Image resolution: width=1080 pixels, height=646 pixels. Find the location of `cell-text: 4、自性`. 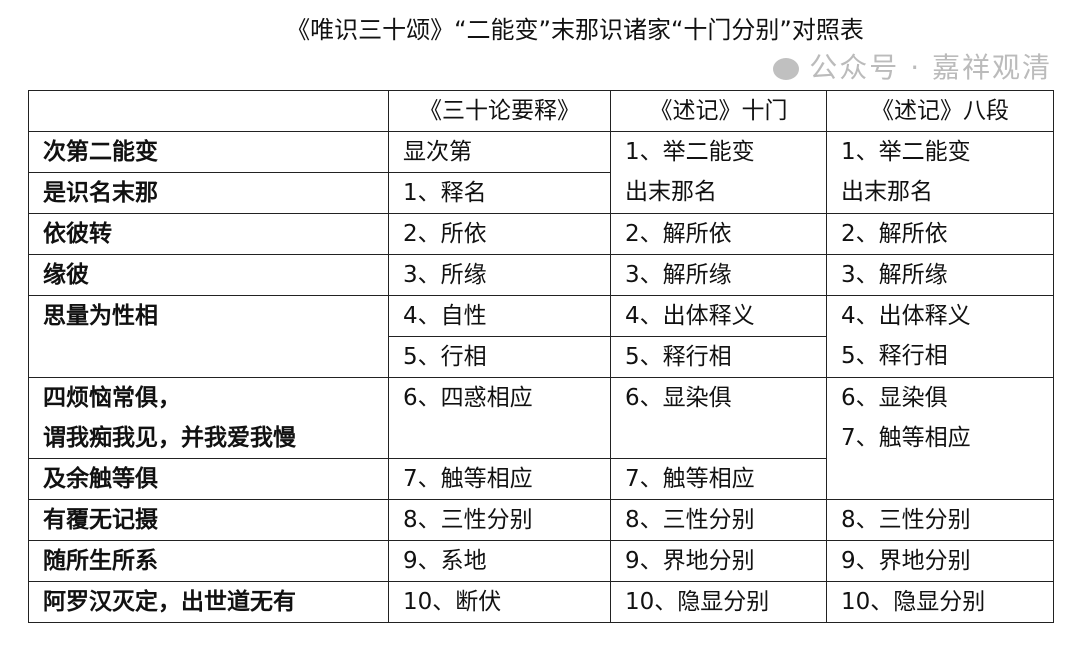

cell-text: 4、自性 is located at coordinates (445, 316).